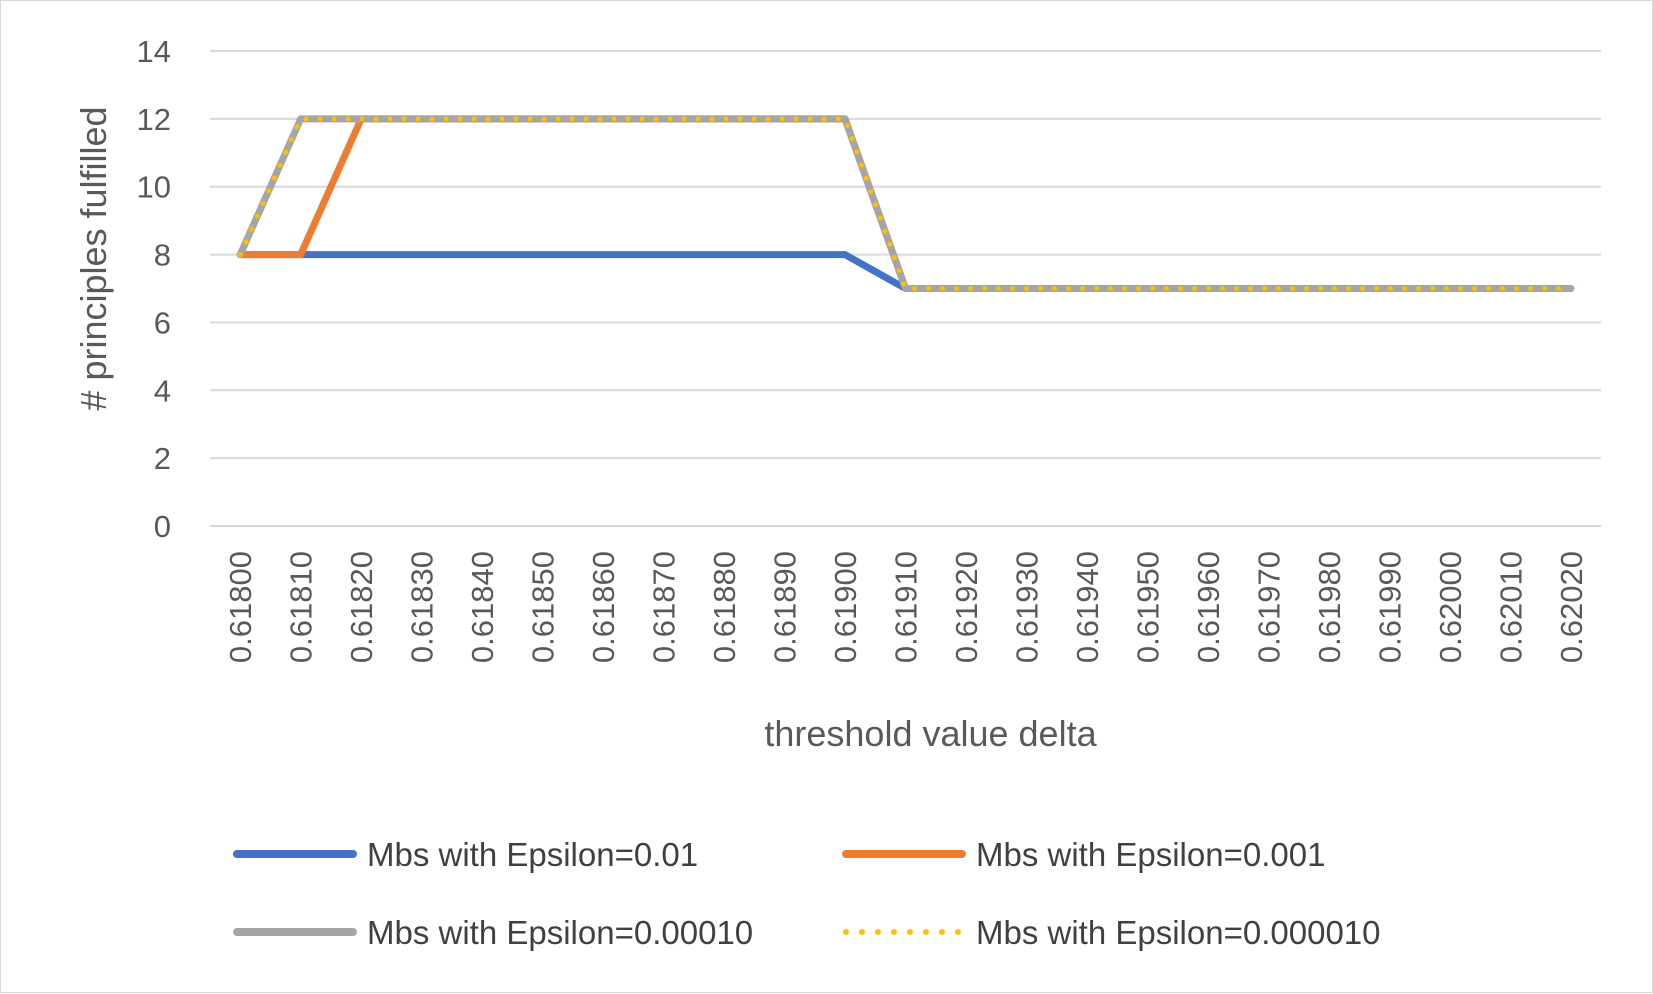 This screenshot has height=994, width=1653. I want to click on legend-label-1: Mbs with Epsilon=0.01, so click(532, 854).